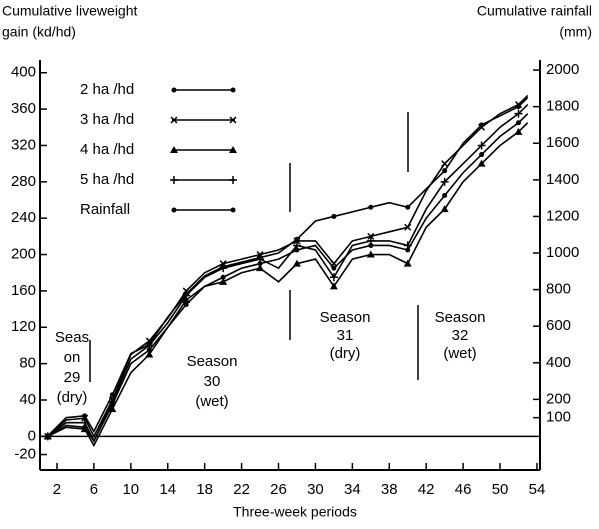 The width and height of the screenshot is (599, 529). I want to click on y2-tick-label: 2000, so click(562, 69).